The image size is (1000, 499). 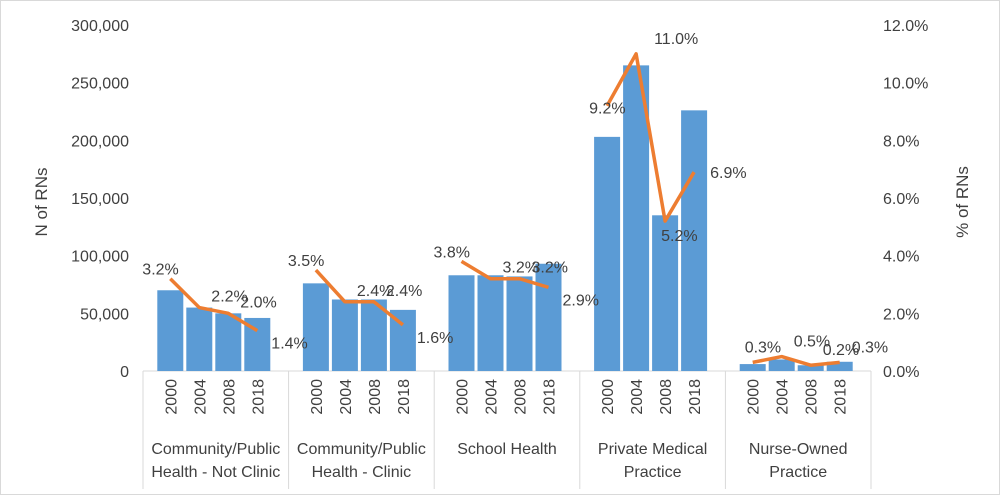 What do you see at coordinates (728, 173) in the screenshot?
I see `pct-data-label: 6.9%` at bounding box center [728, 173].